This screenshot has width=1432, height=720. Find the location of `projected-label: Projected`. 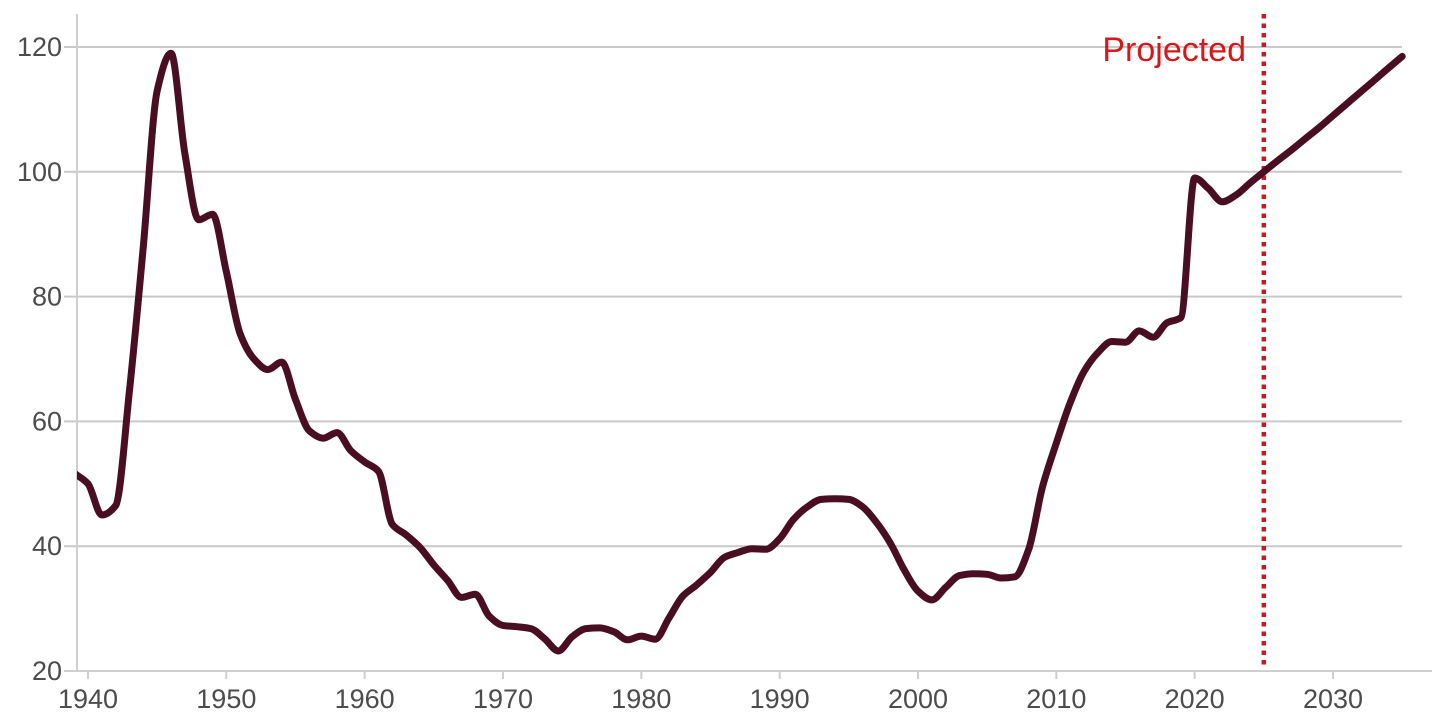

projected-label: Projected is located at coordinates (1174, 50).